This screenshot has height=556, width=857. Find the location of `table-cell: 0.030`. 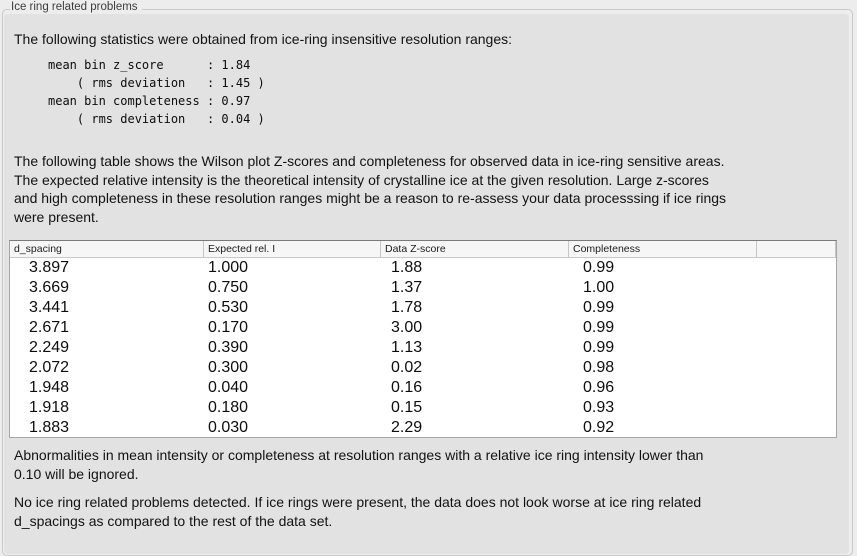

table-cell: 0.030 is located at coordinates (228, 427).